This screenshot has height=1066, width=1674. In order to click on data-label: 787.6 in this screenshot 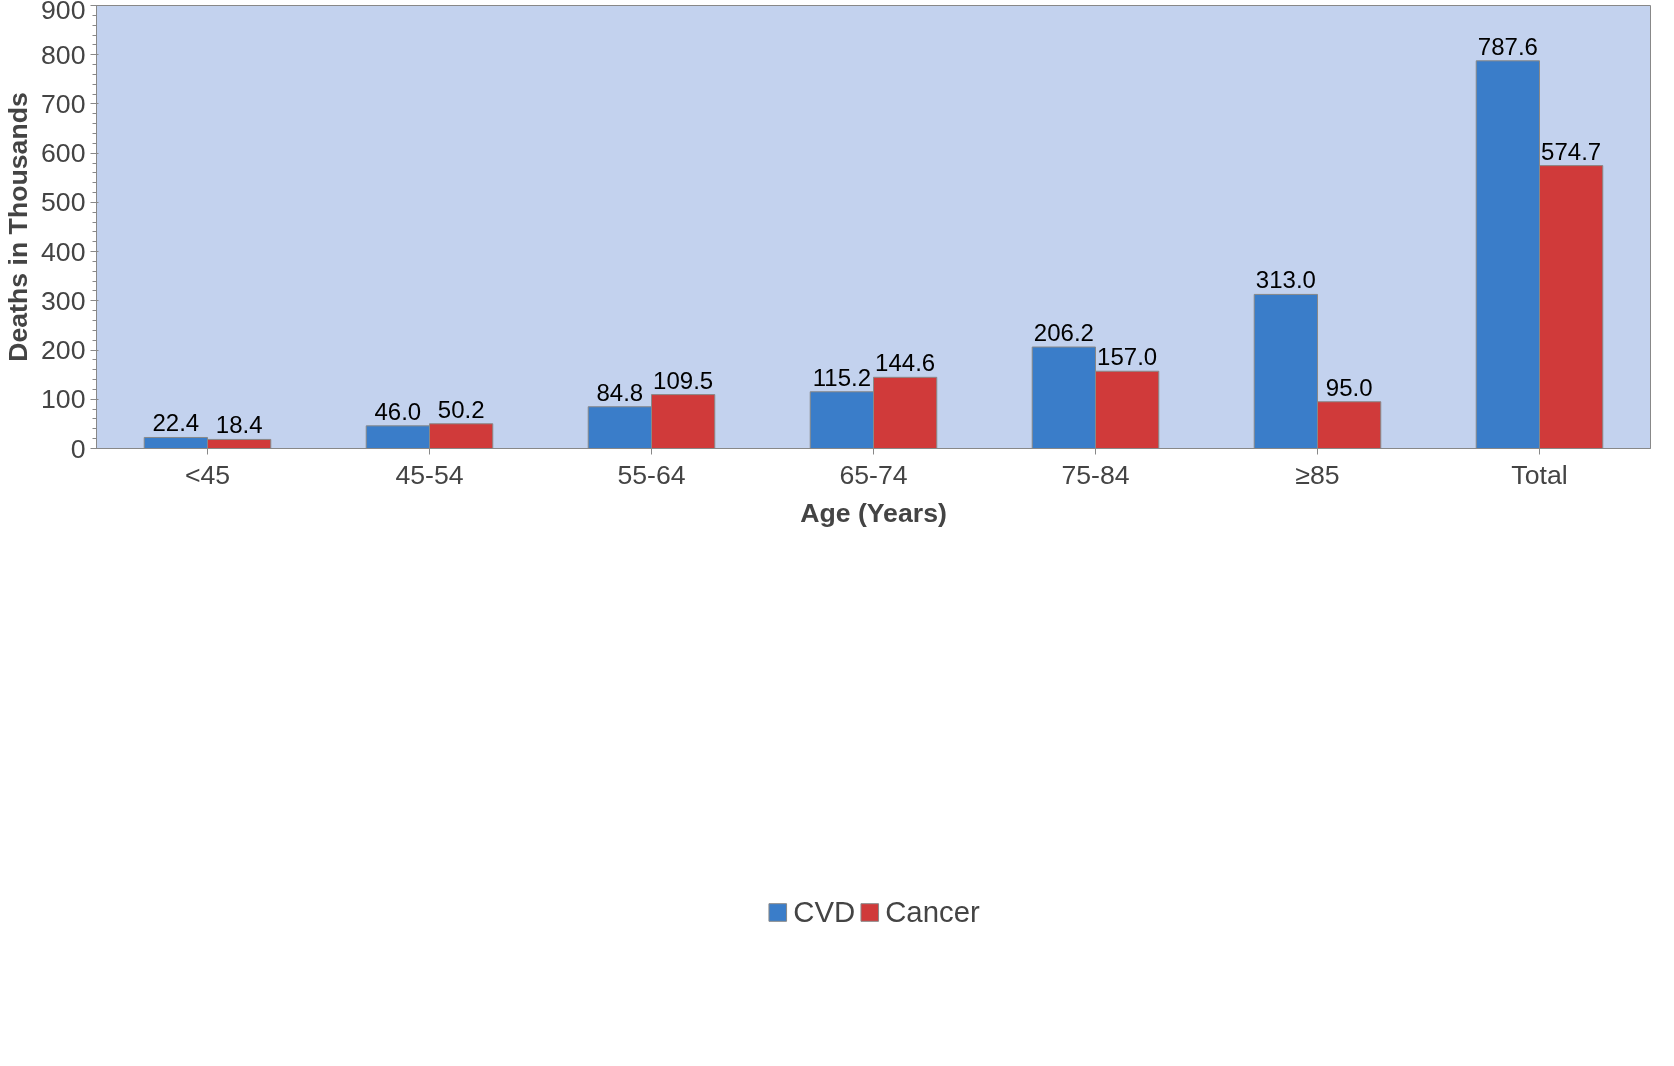, I will do `click(1507, 46)`.